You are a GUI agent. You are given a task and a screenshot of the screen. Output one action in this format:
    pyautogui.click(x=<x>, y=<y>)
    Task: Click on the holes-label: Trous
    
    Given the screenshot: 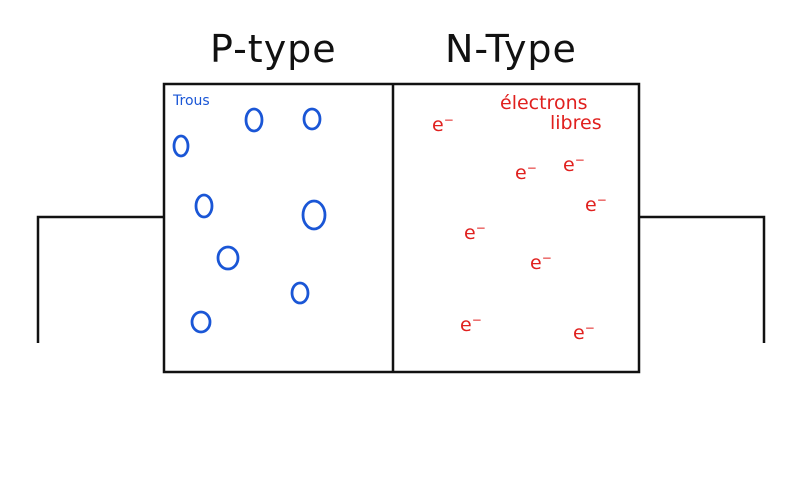 What is the action you would take?
    pyautogui.click(x=191, y=101)
    